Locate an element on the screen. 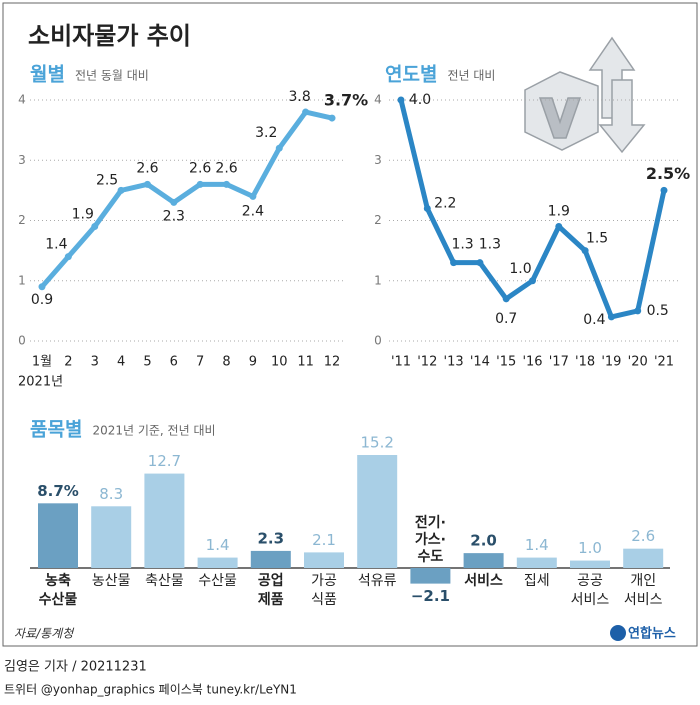 This screenshot has width=700, height=705. value-label: 2.2 is located at coordinates (445, 203).